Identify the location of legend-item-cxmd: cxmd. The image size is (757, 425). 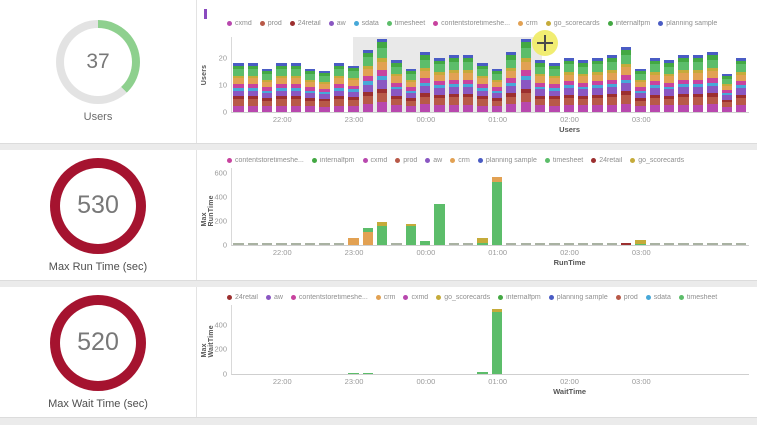
(415, 297).